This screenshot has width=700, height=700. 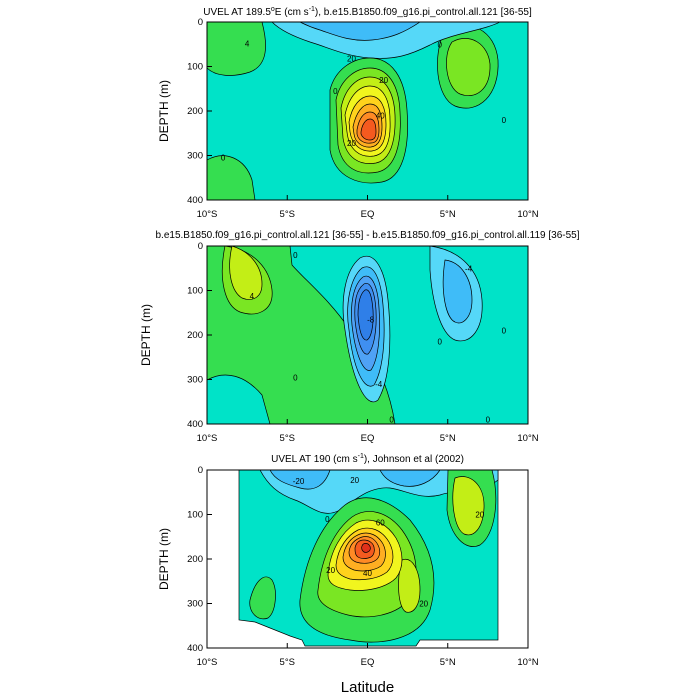 What do you see at coordinates (378, 338) in the screenshot?
I see `panel-2-contour-labels: 4 -8 -4 -4 0 0 0 0 0 0` at bounding box center [378, 338].